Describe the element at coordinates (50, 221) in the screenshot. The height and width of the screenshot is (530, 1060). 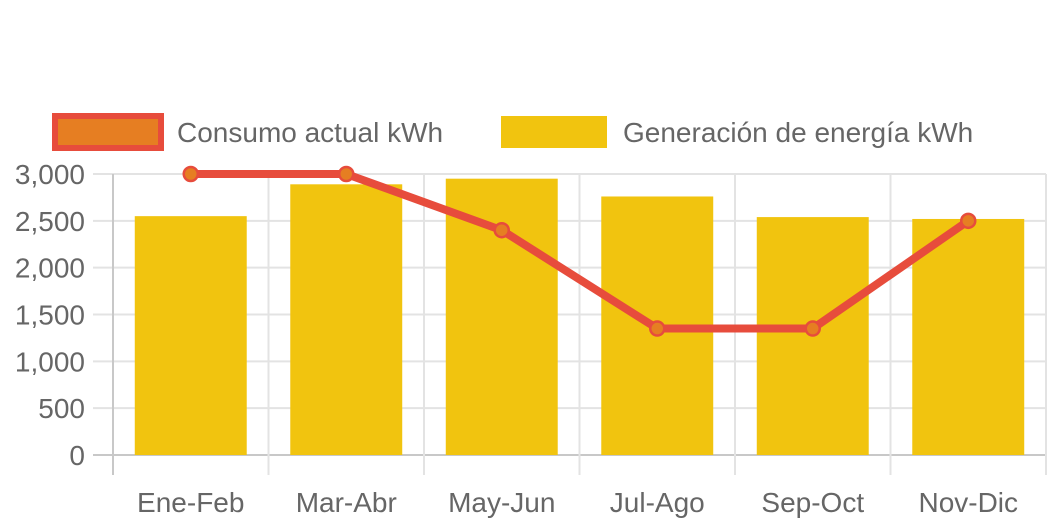
I see `y-tick-label: 2,500` at that location.